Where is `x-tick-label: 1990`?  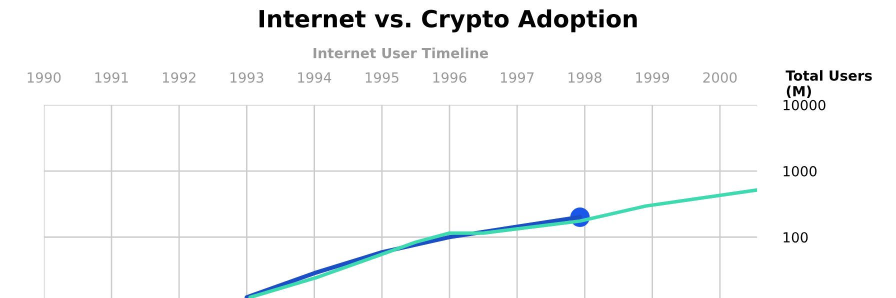
x-tick-label: 1990 is located at coordinates (44, 77).